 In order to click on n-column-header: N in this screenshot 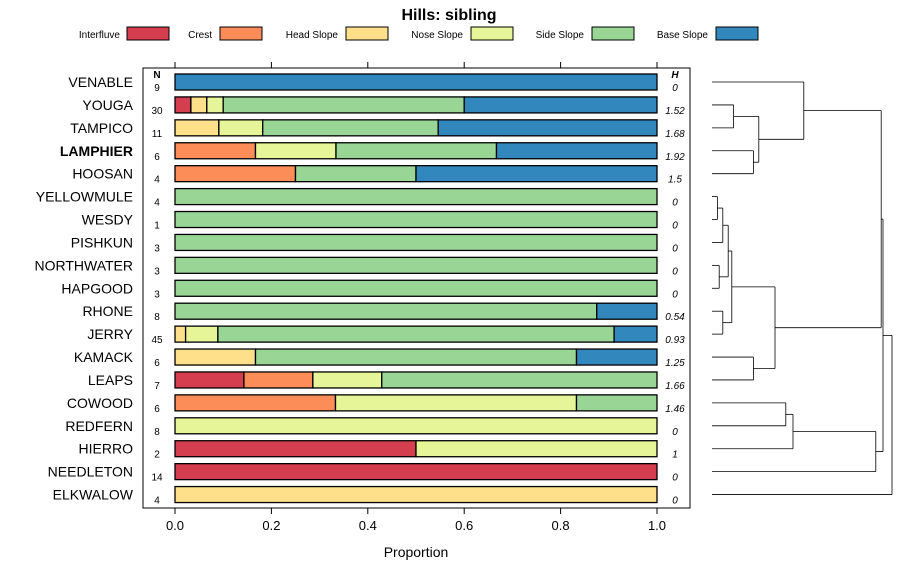, I will do `click(156, 75)`.